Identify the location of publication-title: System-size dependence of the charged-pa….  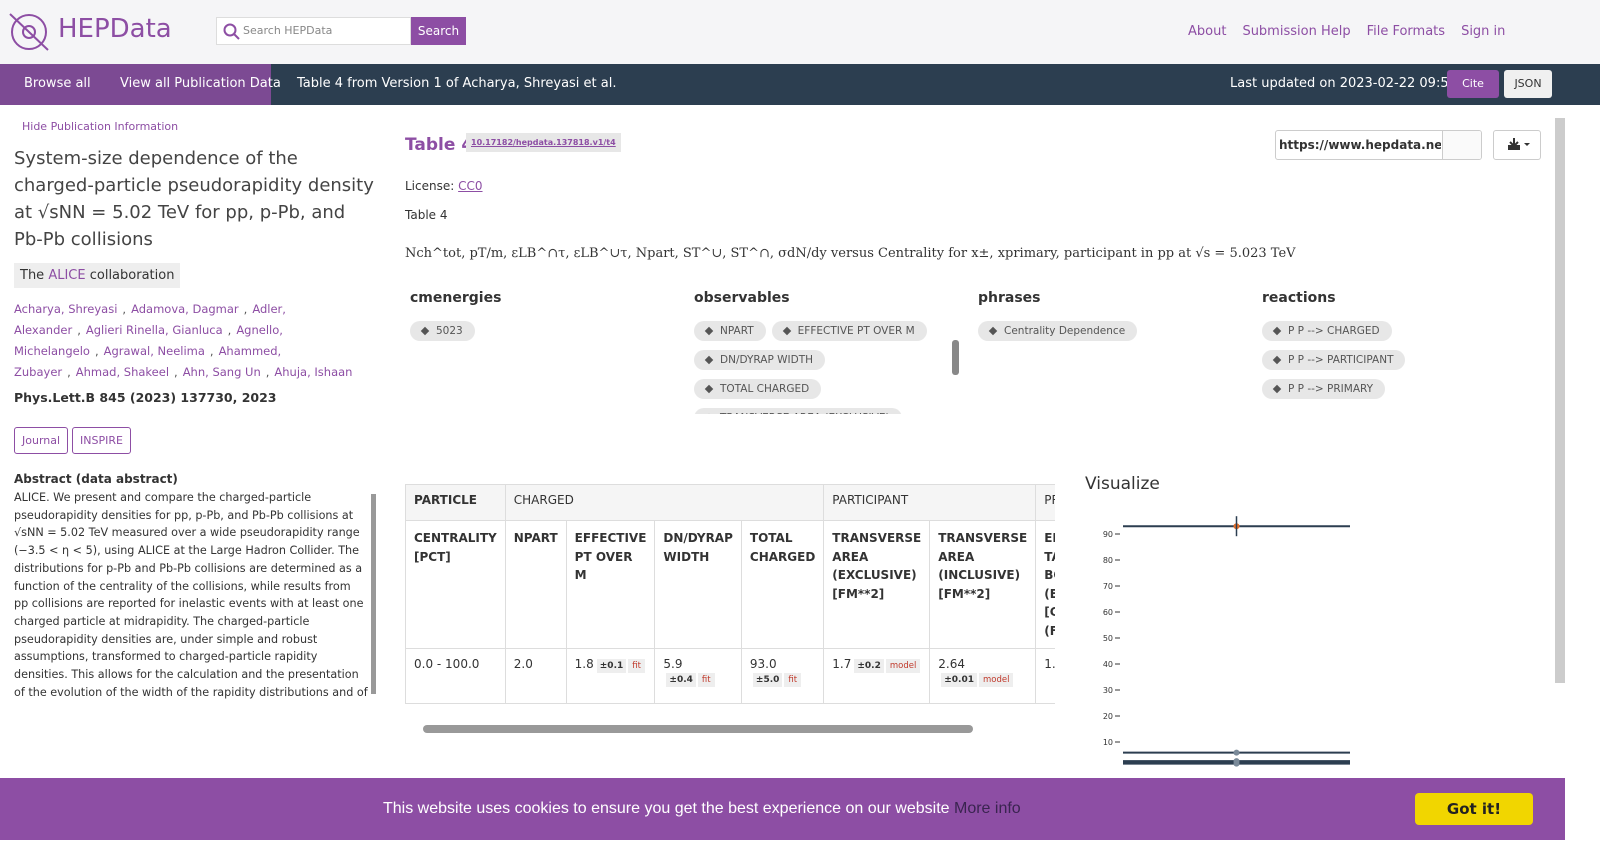
(194, 199).